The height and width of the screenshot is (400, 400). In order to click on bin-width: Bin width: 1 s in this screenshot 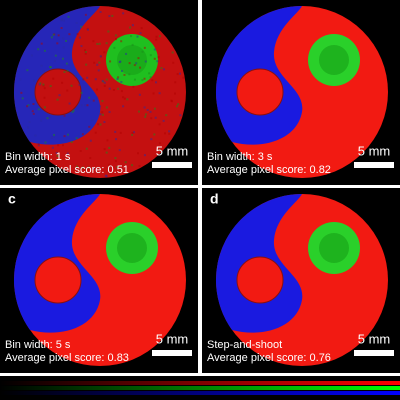, I will do `click(38, 157)`.